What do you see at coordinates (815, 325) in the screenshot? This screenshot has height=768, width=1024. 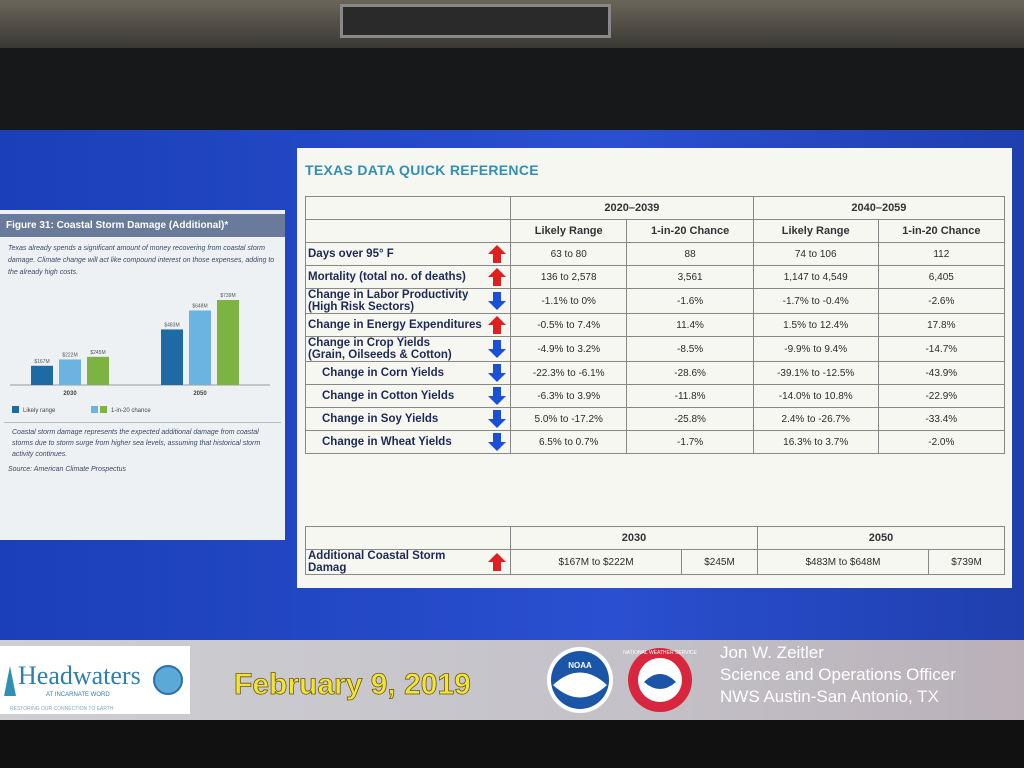 I see `data-cell: 1.5% to 12.4%` at bounding box center [815, 325].